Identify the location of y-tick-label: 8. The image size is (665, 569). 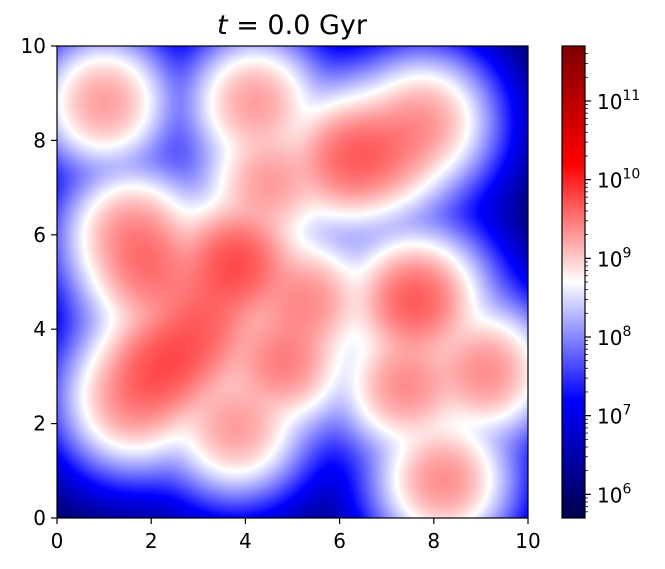
(39, 140).